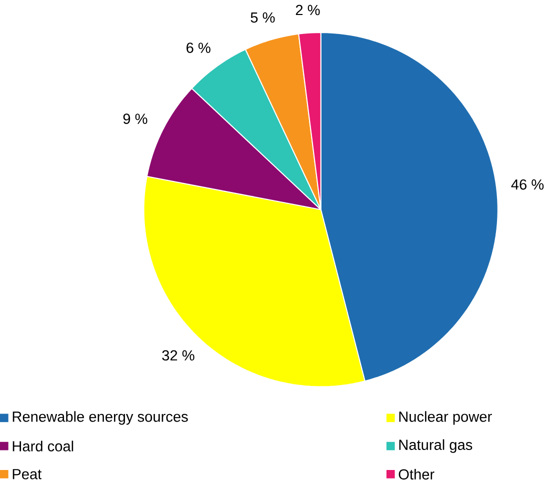 The width and height of the screenshot is (549, 480). Describe the element at coordinates (527, 185) in the screenshot. I see `data-label: 46 %` at that location.